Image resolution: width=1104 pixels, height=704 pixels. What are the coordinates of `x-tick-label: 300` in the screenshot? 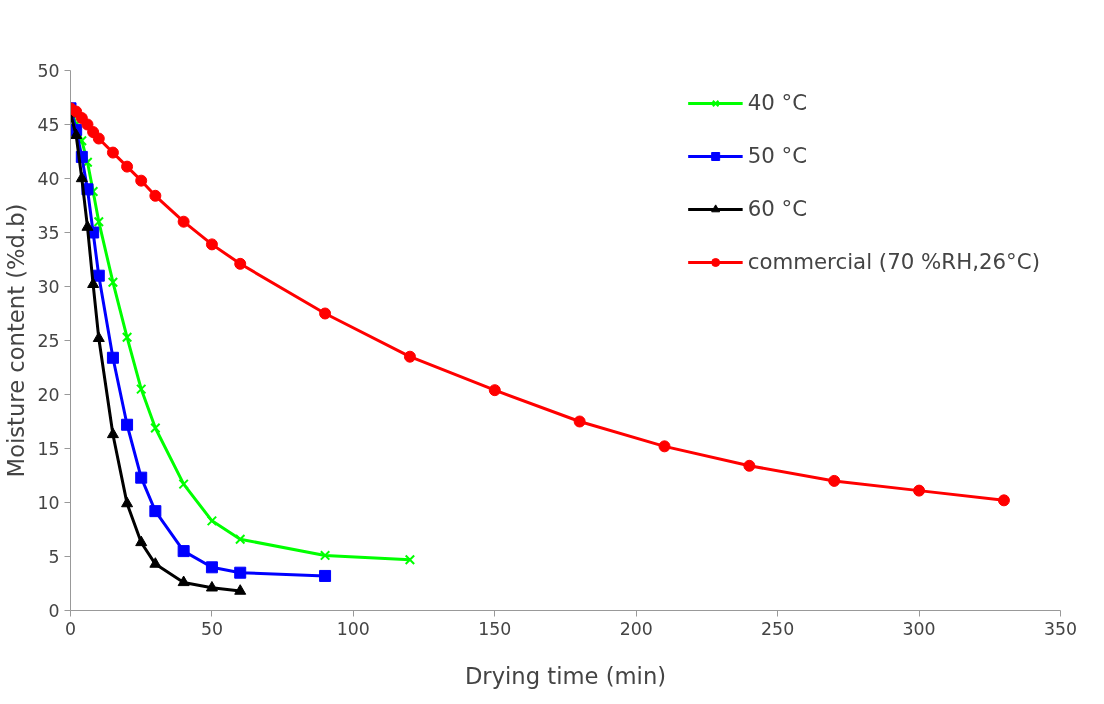 It's located at (919, 628).